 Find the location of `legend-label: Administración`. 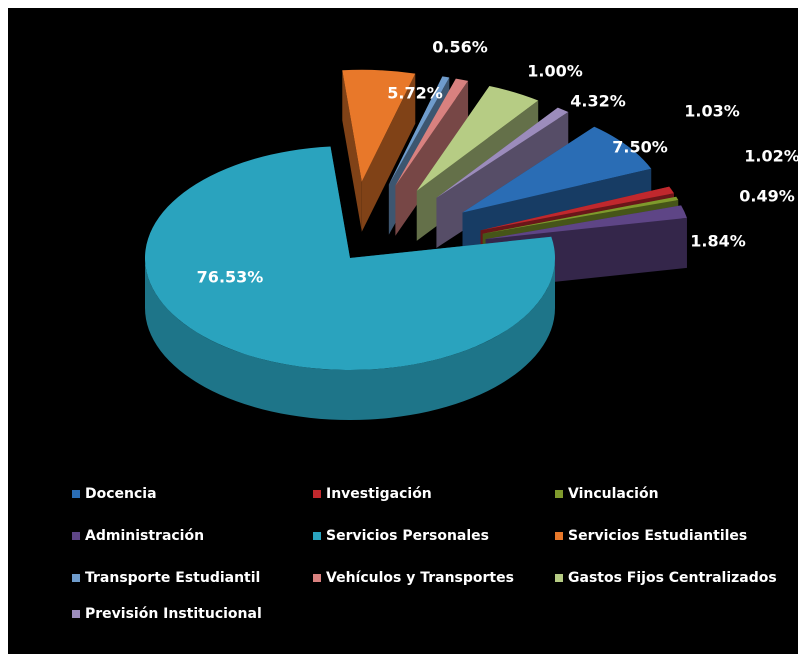

legend-label: Administración is located at coordinates (144, 536).